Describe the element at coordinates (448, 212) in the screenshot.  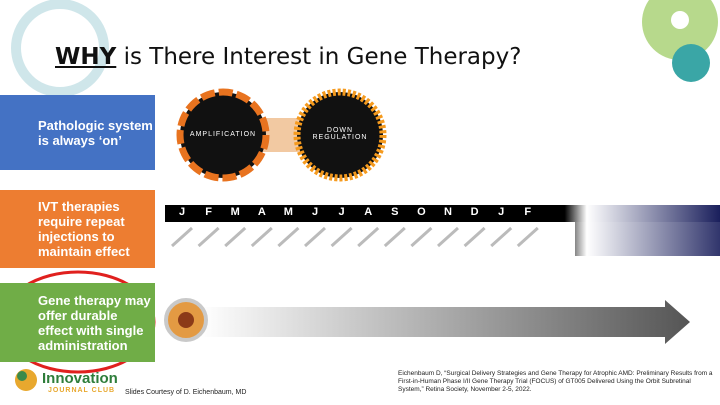
I see `month-label: N` at that location.